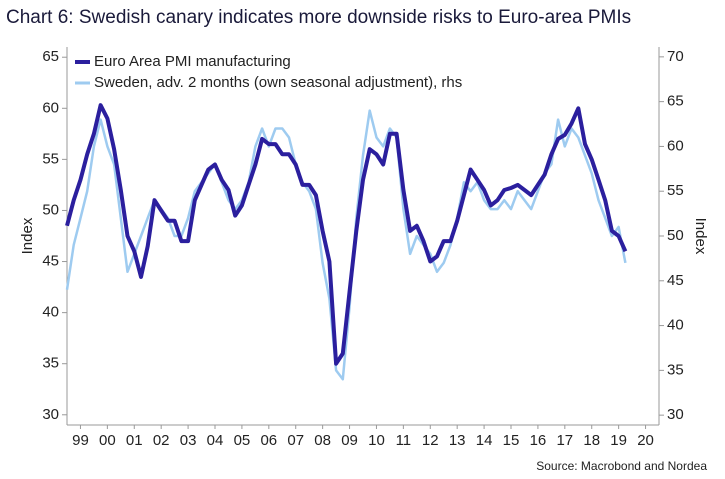 This screenshot has width=725, height=479. What do you see at coordinates (50, 414) in the screenshot?
I see `y-tick-label: 30` at bounding box center [50, 414].